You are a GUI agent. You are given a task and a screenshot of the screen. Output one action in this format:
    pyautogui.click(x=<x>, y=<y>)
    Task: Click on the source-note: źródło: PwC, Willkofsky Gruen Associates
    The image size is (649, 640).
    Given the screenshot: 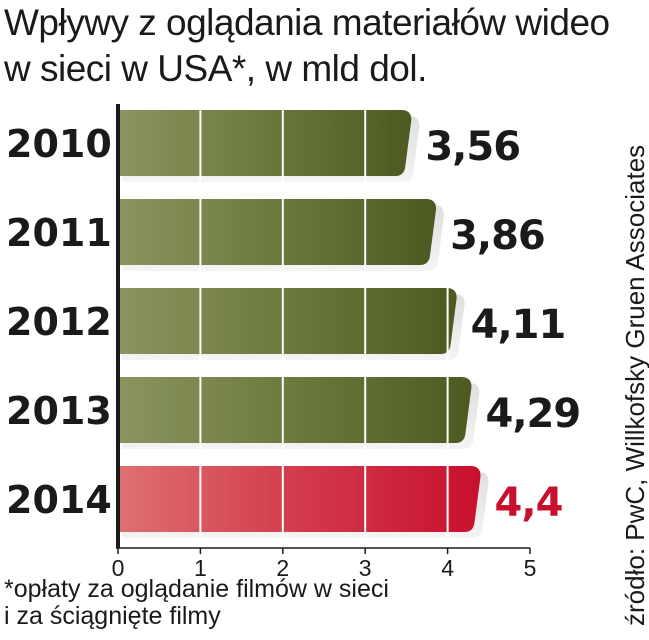 What is the action you would take?
    pyautogui.click(x=634, y=385)
    